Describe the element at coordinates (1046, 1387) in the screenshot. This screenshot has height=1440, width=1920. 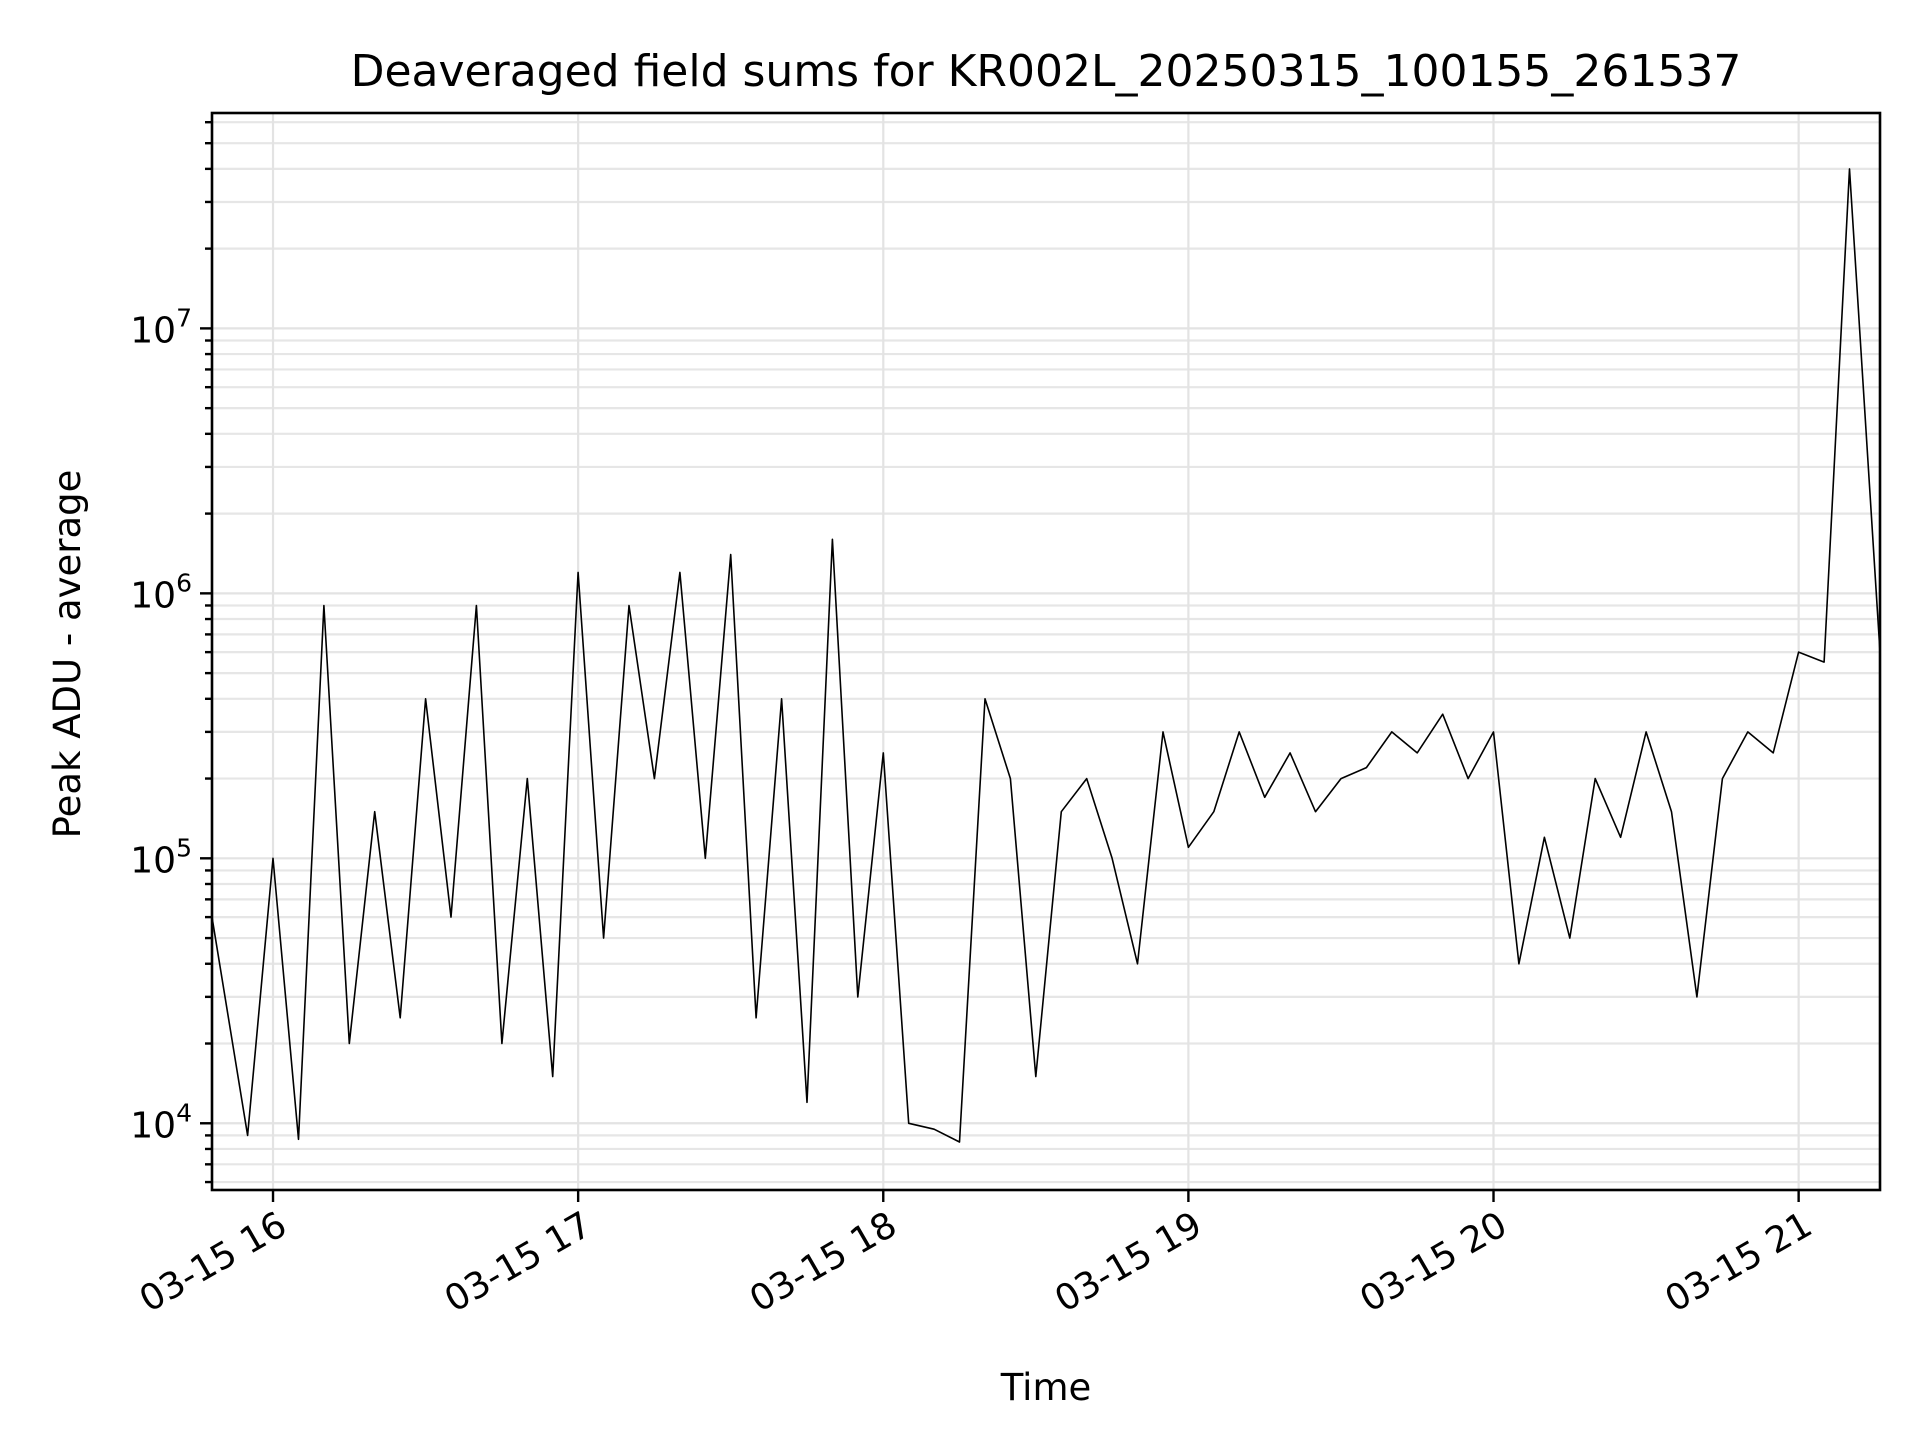
I see `x-axis-label: Time` at that location.